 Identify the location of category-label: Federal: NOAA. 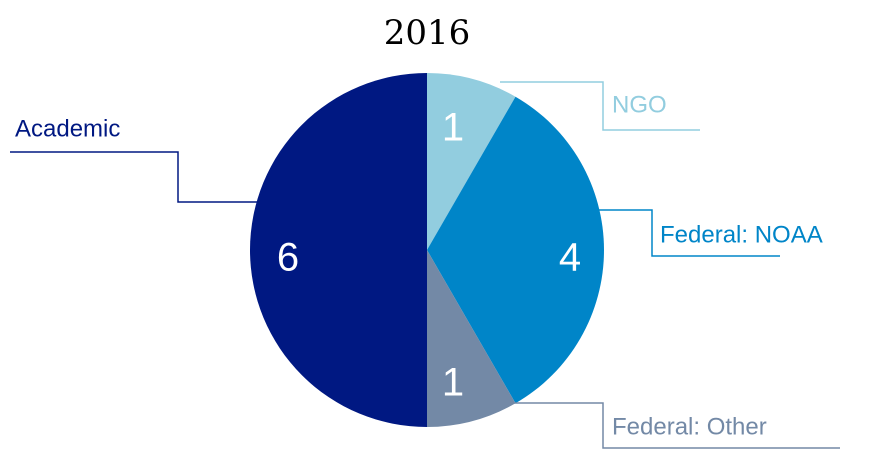
(741, 234).